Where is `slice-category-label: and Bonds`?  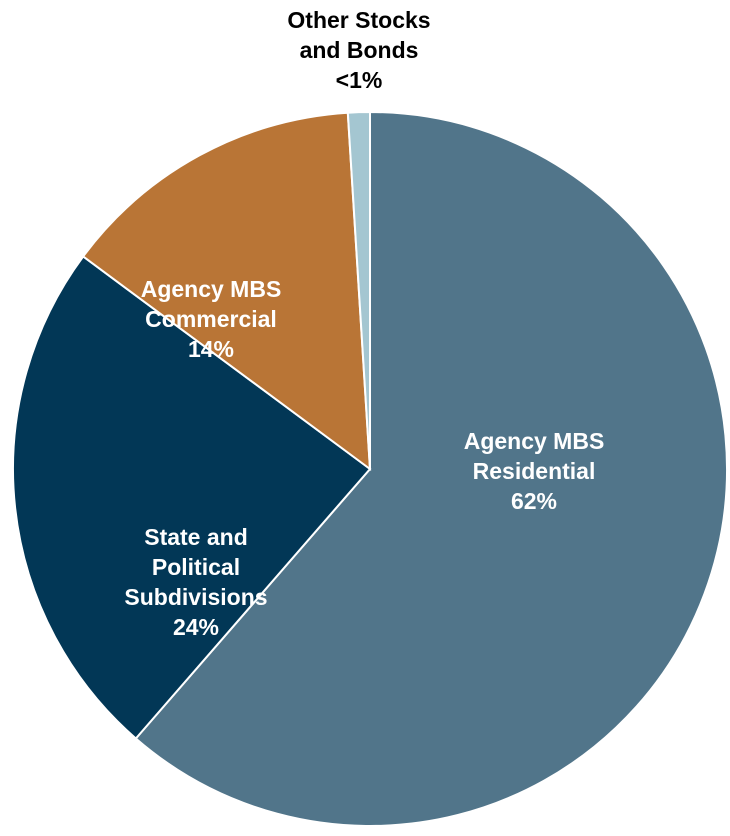 slice-category-label: and Bonds is located at coordinates (359, 50).